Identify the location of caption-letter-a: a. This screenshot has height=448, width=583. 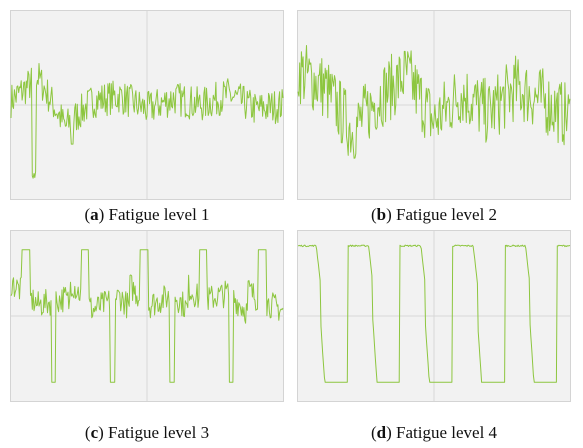
(94, 214).